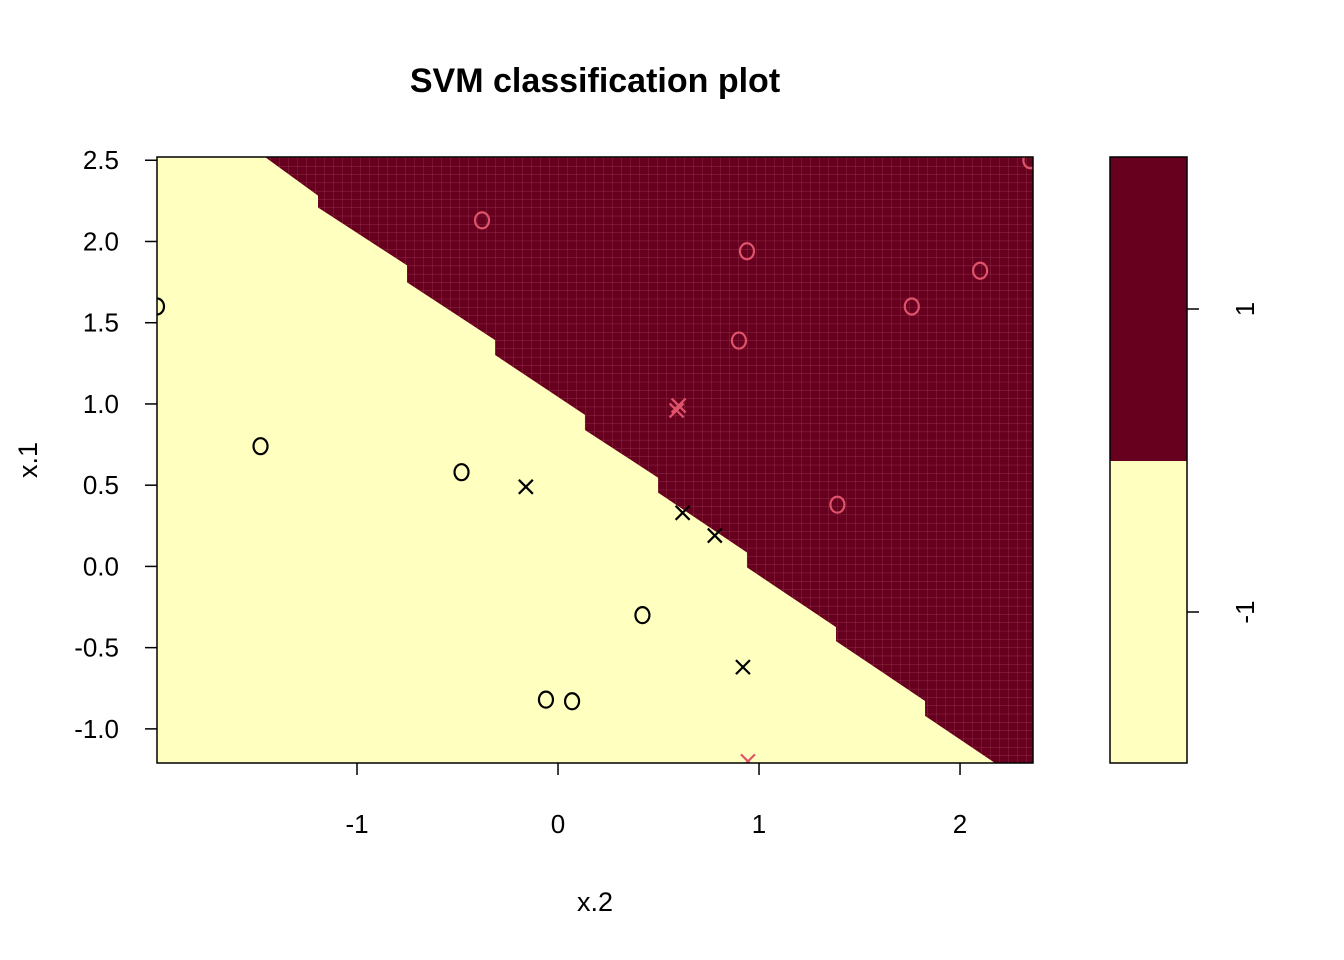 Image resolution: width=1344 pixels, height=960 pixels. I want to click on legend-label-1: 1, so click(1245, 309).